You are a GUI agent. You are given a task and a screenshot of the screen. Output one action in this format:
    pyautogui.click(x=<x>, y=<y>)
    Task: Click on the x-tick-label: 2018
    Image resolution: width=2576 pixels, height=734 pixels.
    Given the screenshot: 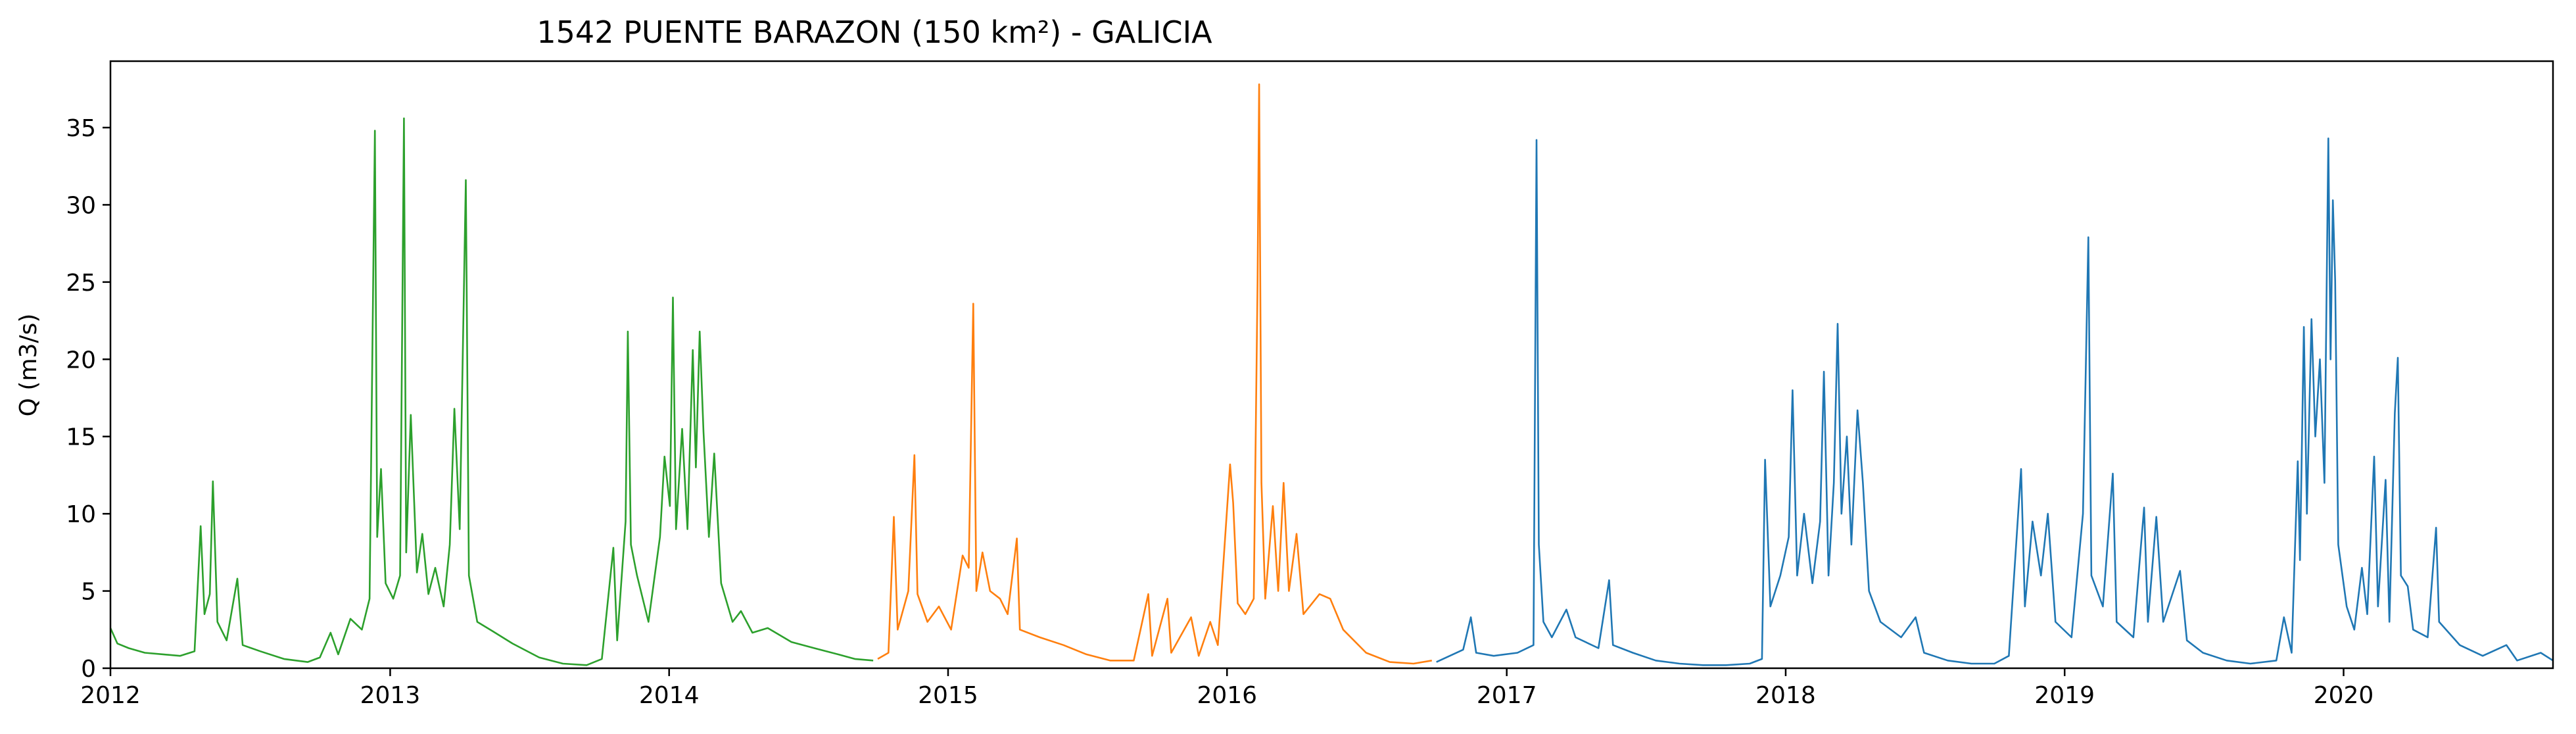 What is the action you would take?
    pyautogui.click(x=1786, y=695)
    